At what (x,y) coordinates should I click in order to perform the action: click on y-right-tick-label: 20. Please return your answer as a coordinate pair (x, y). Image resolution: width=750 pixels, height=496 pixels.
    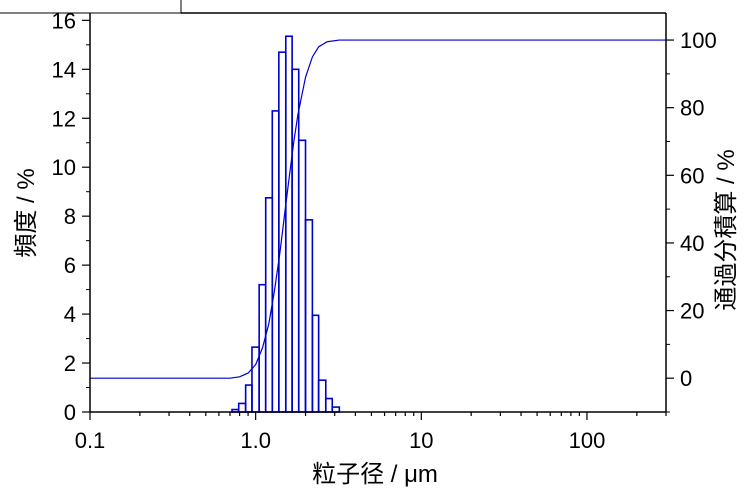
    Looking at the image, I should click on (692, 311).